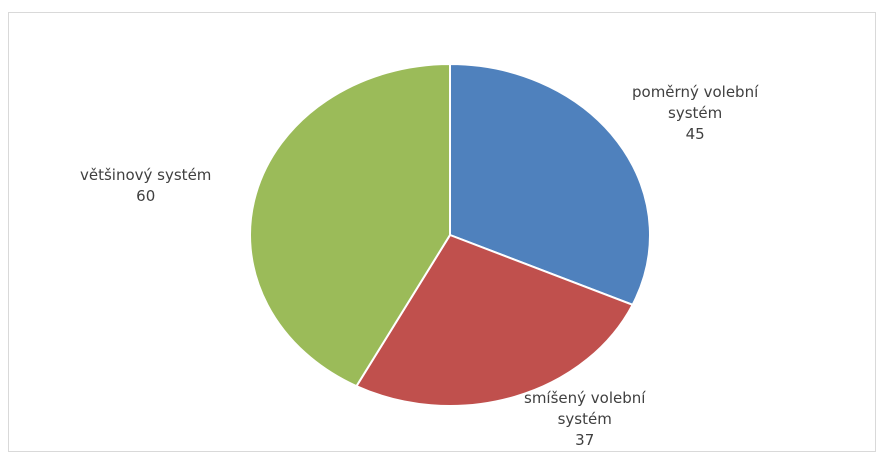 The image size is (878, 452). Describe the element at coordinates (550, 184) in the screenshot. I see `pie-slice-pomerny` at that location.